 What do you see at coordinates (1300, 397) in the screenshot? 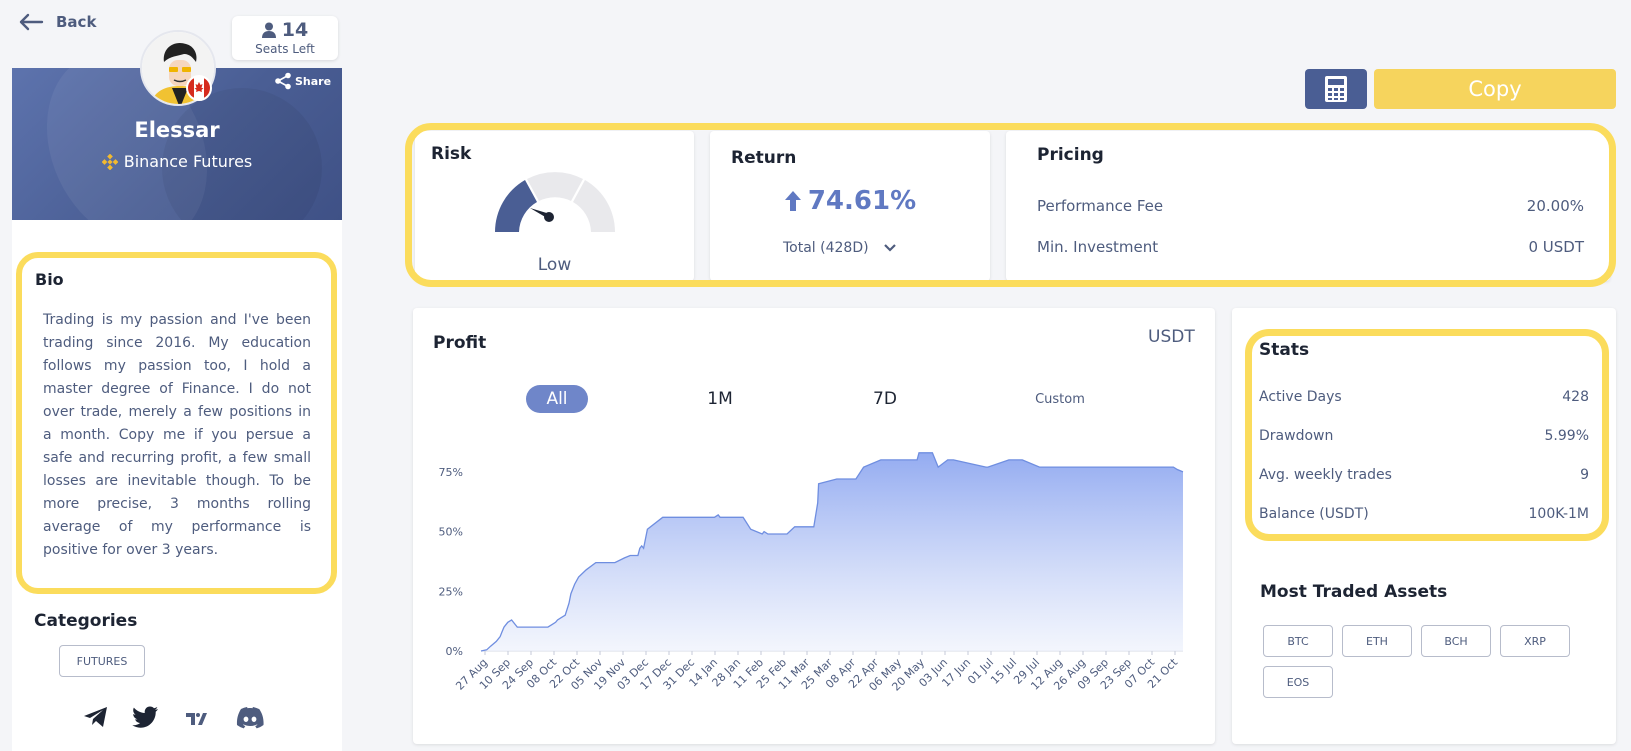
I see `stat-label: Active Days` at bounding box center [1300, 397].